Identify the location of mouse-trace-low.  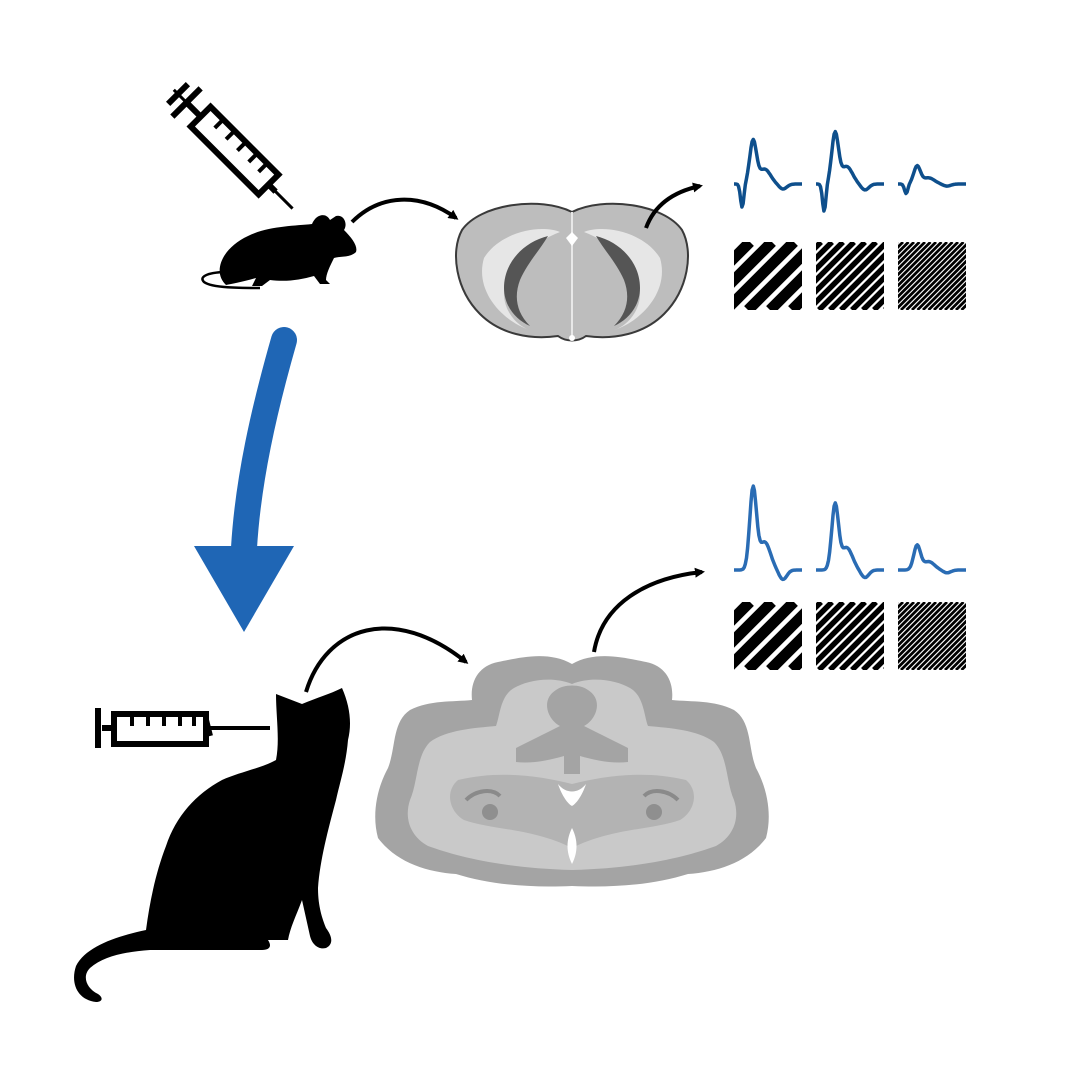
(768, 173).